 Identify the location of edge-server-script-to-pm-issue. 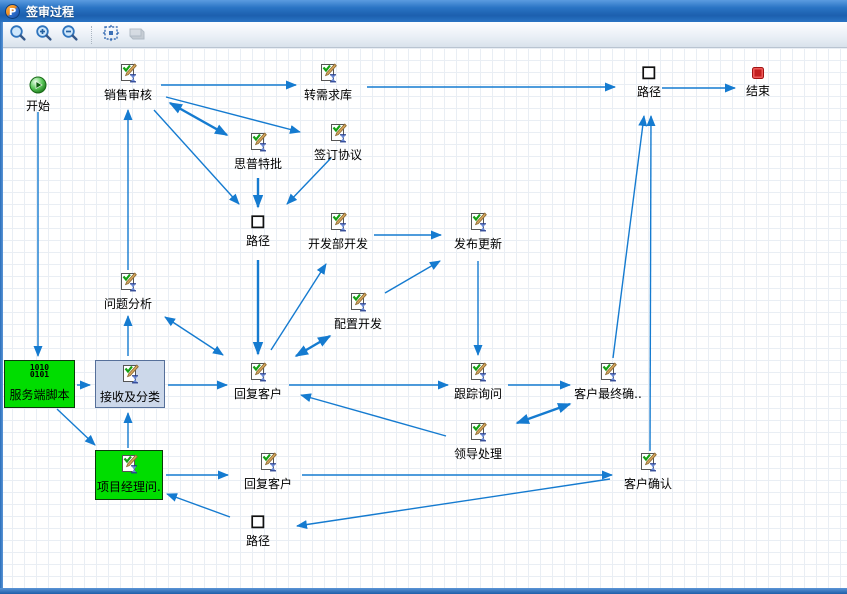
(76, 427).